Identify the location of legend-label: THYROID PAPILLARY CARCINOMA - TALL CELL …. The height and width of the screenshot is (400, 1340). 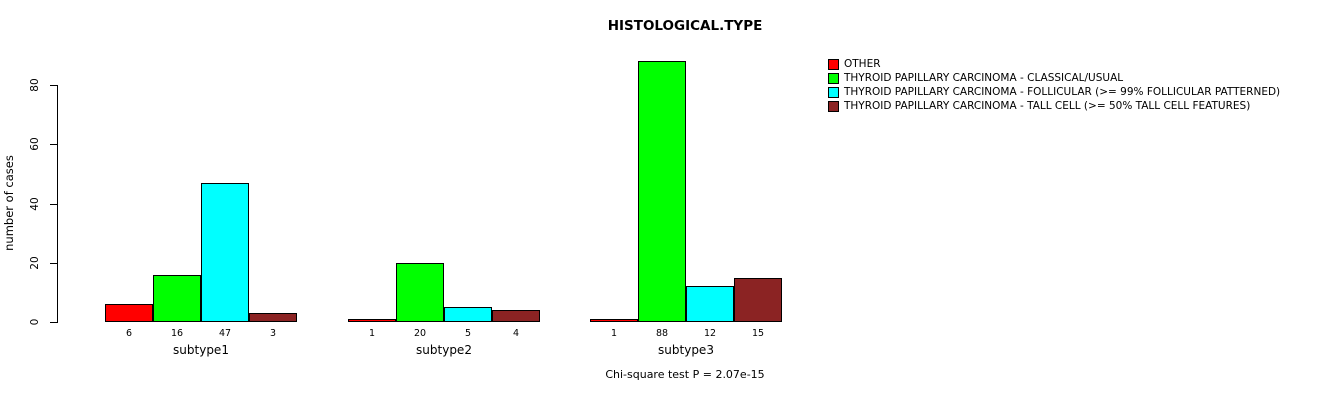
(1047, 106).